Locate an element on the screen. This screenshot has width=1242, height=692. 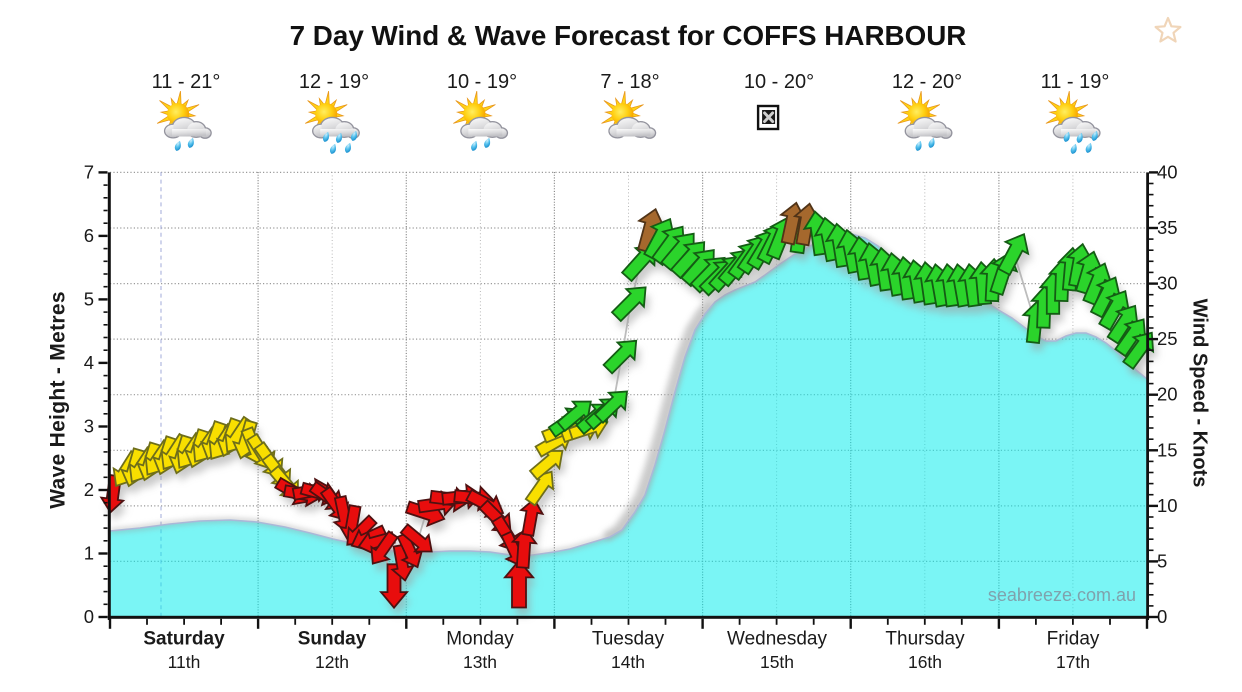
svg-text: 12 - 20° is located at coordinates (927, 82).